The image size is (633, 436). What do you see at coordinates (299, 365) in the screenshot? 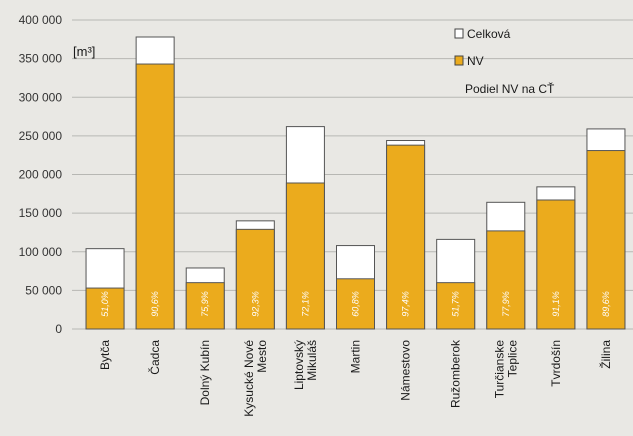
I see `category-label-line: Liptovský` at bounding box center [299, 365].